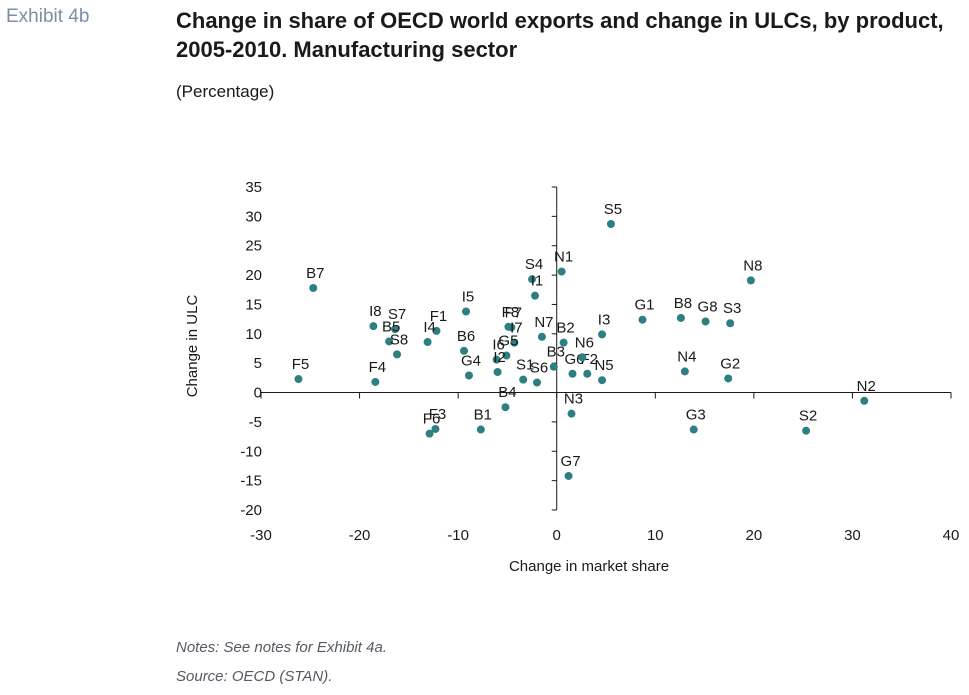  I want to click on data-point-label: G2, so click(730, 363).